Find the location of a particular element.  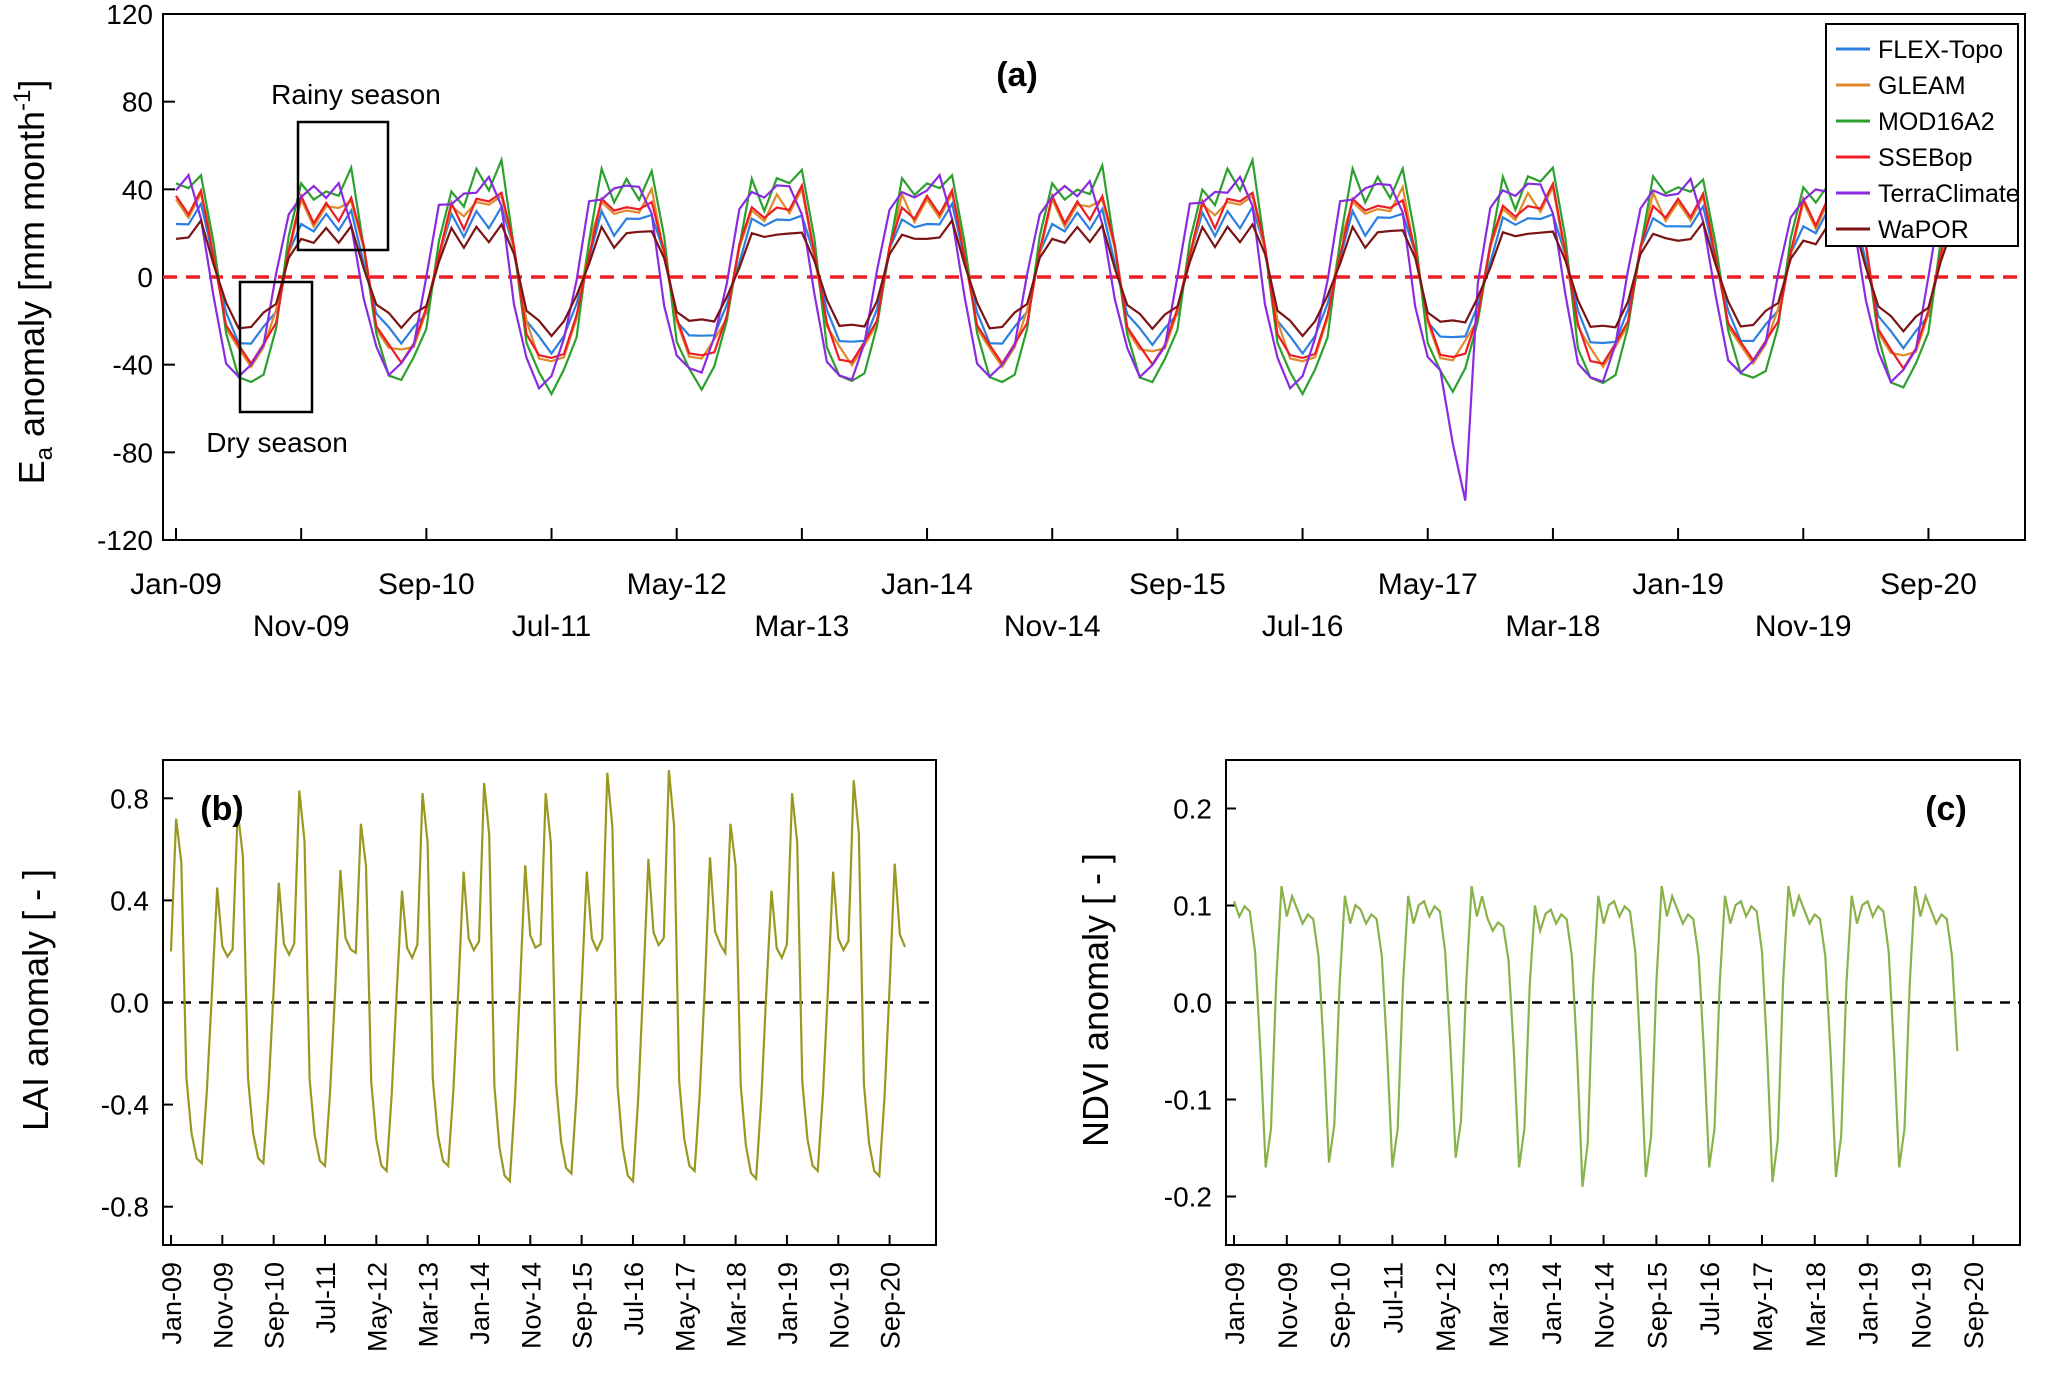

y-tick-label-b: 0.4 is located at coordinates (129, 900).